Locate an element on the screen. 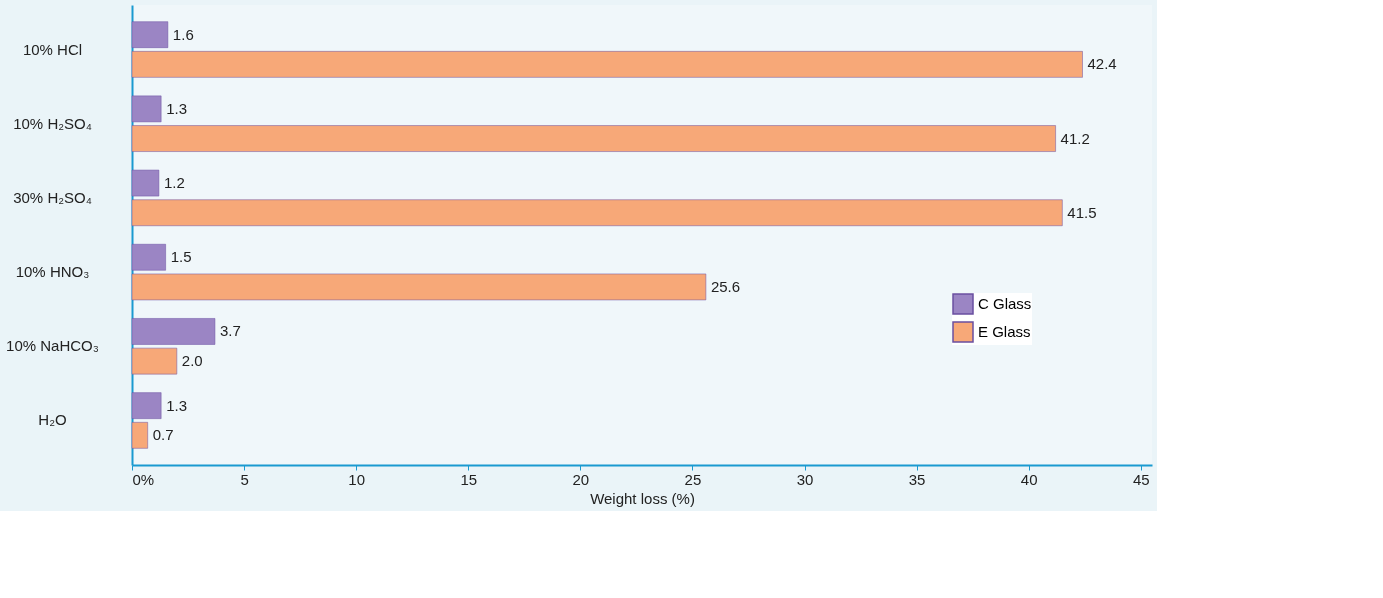 This screenshot has width=1383, height=598. x-tick-label: 45 is located at coordinates (1141, 479).